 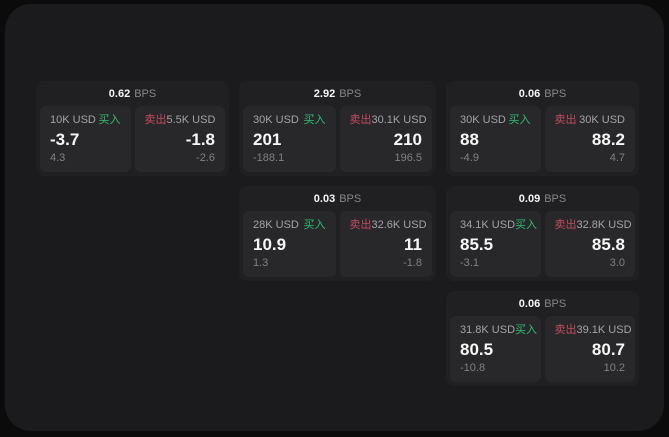 I want to click on sell-sub-value: 196.5, so click(x=408, y=158).